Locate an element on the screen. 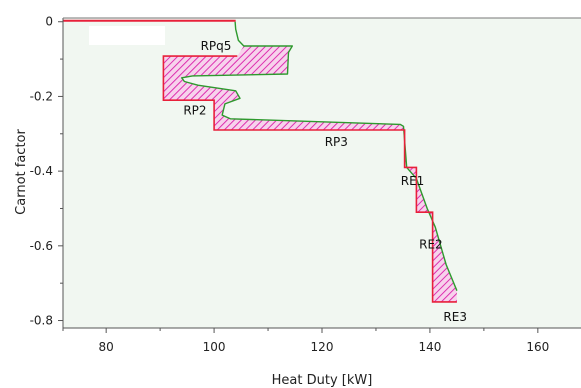 This screenshot has height=388, width=581. y-tick-label: -0.4 is located at coordinates (41, 171).